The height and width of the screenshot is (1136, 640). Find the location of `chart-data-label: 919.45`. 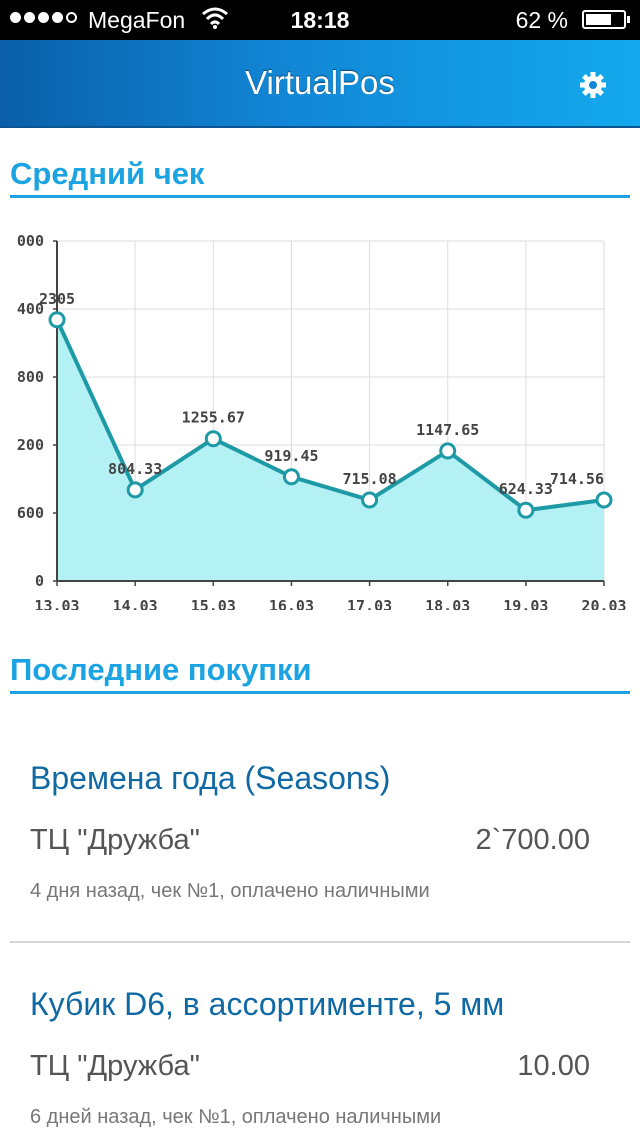

chart-data-label: 919.45 is located at coordinates (291, 456).